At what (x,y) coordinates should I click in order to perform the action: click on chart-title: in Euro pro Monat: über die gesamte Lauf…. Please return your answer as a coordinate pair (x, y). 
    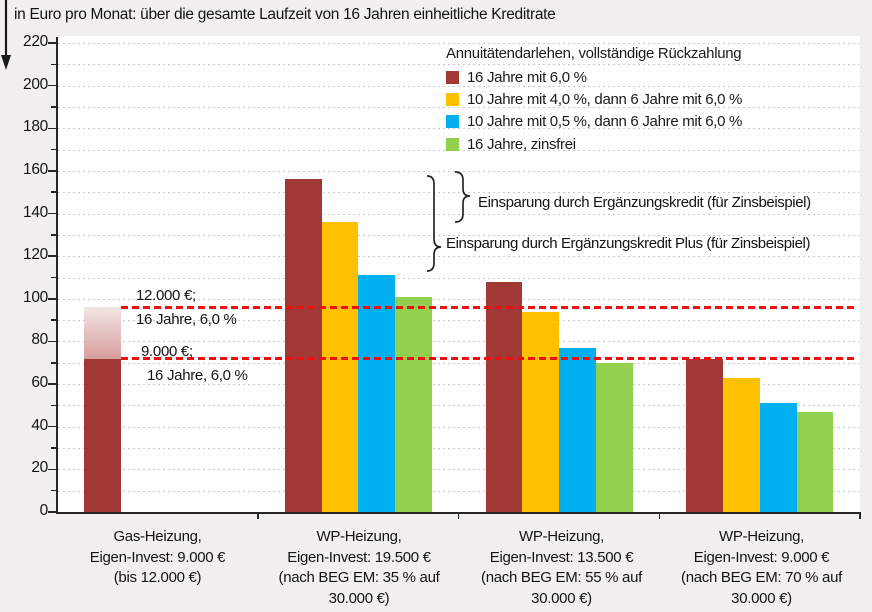
    Looking at the image, I should click on (285, 14).